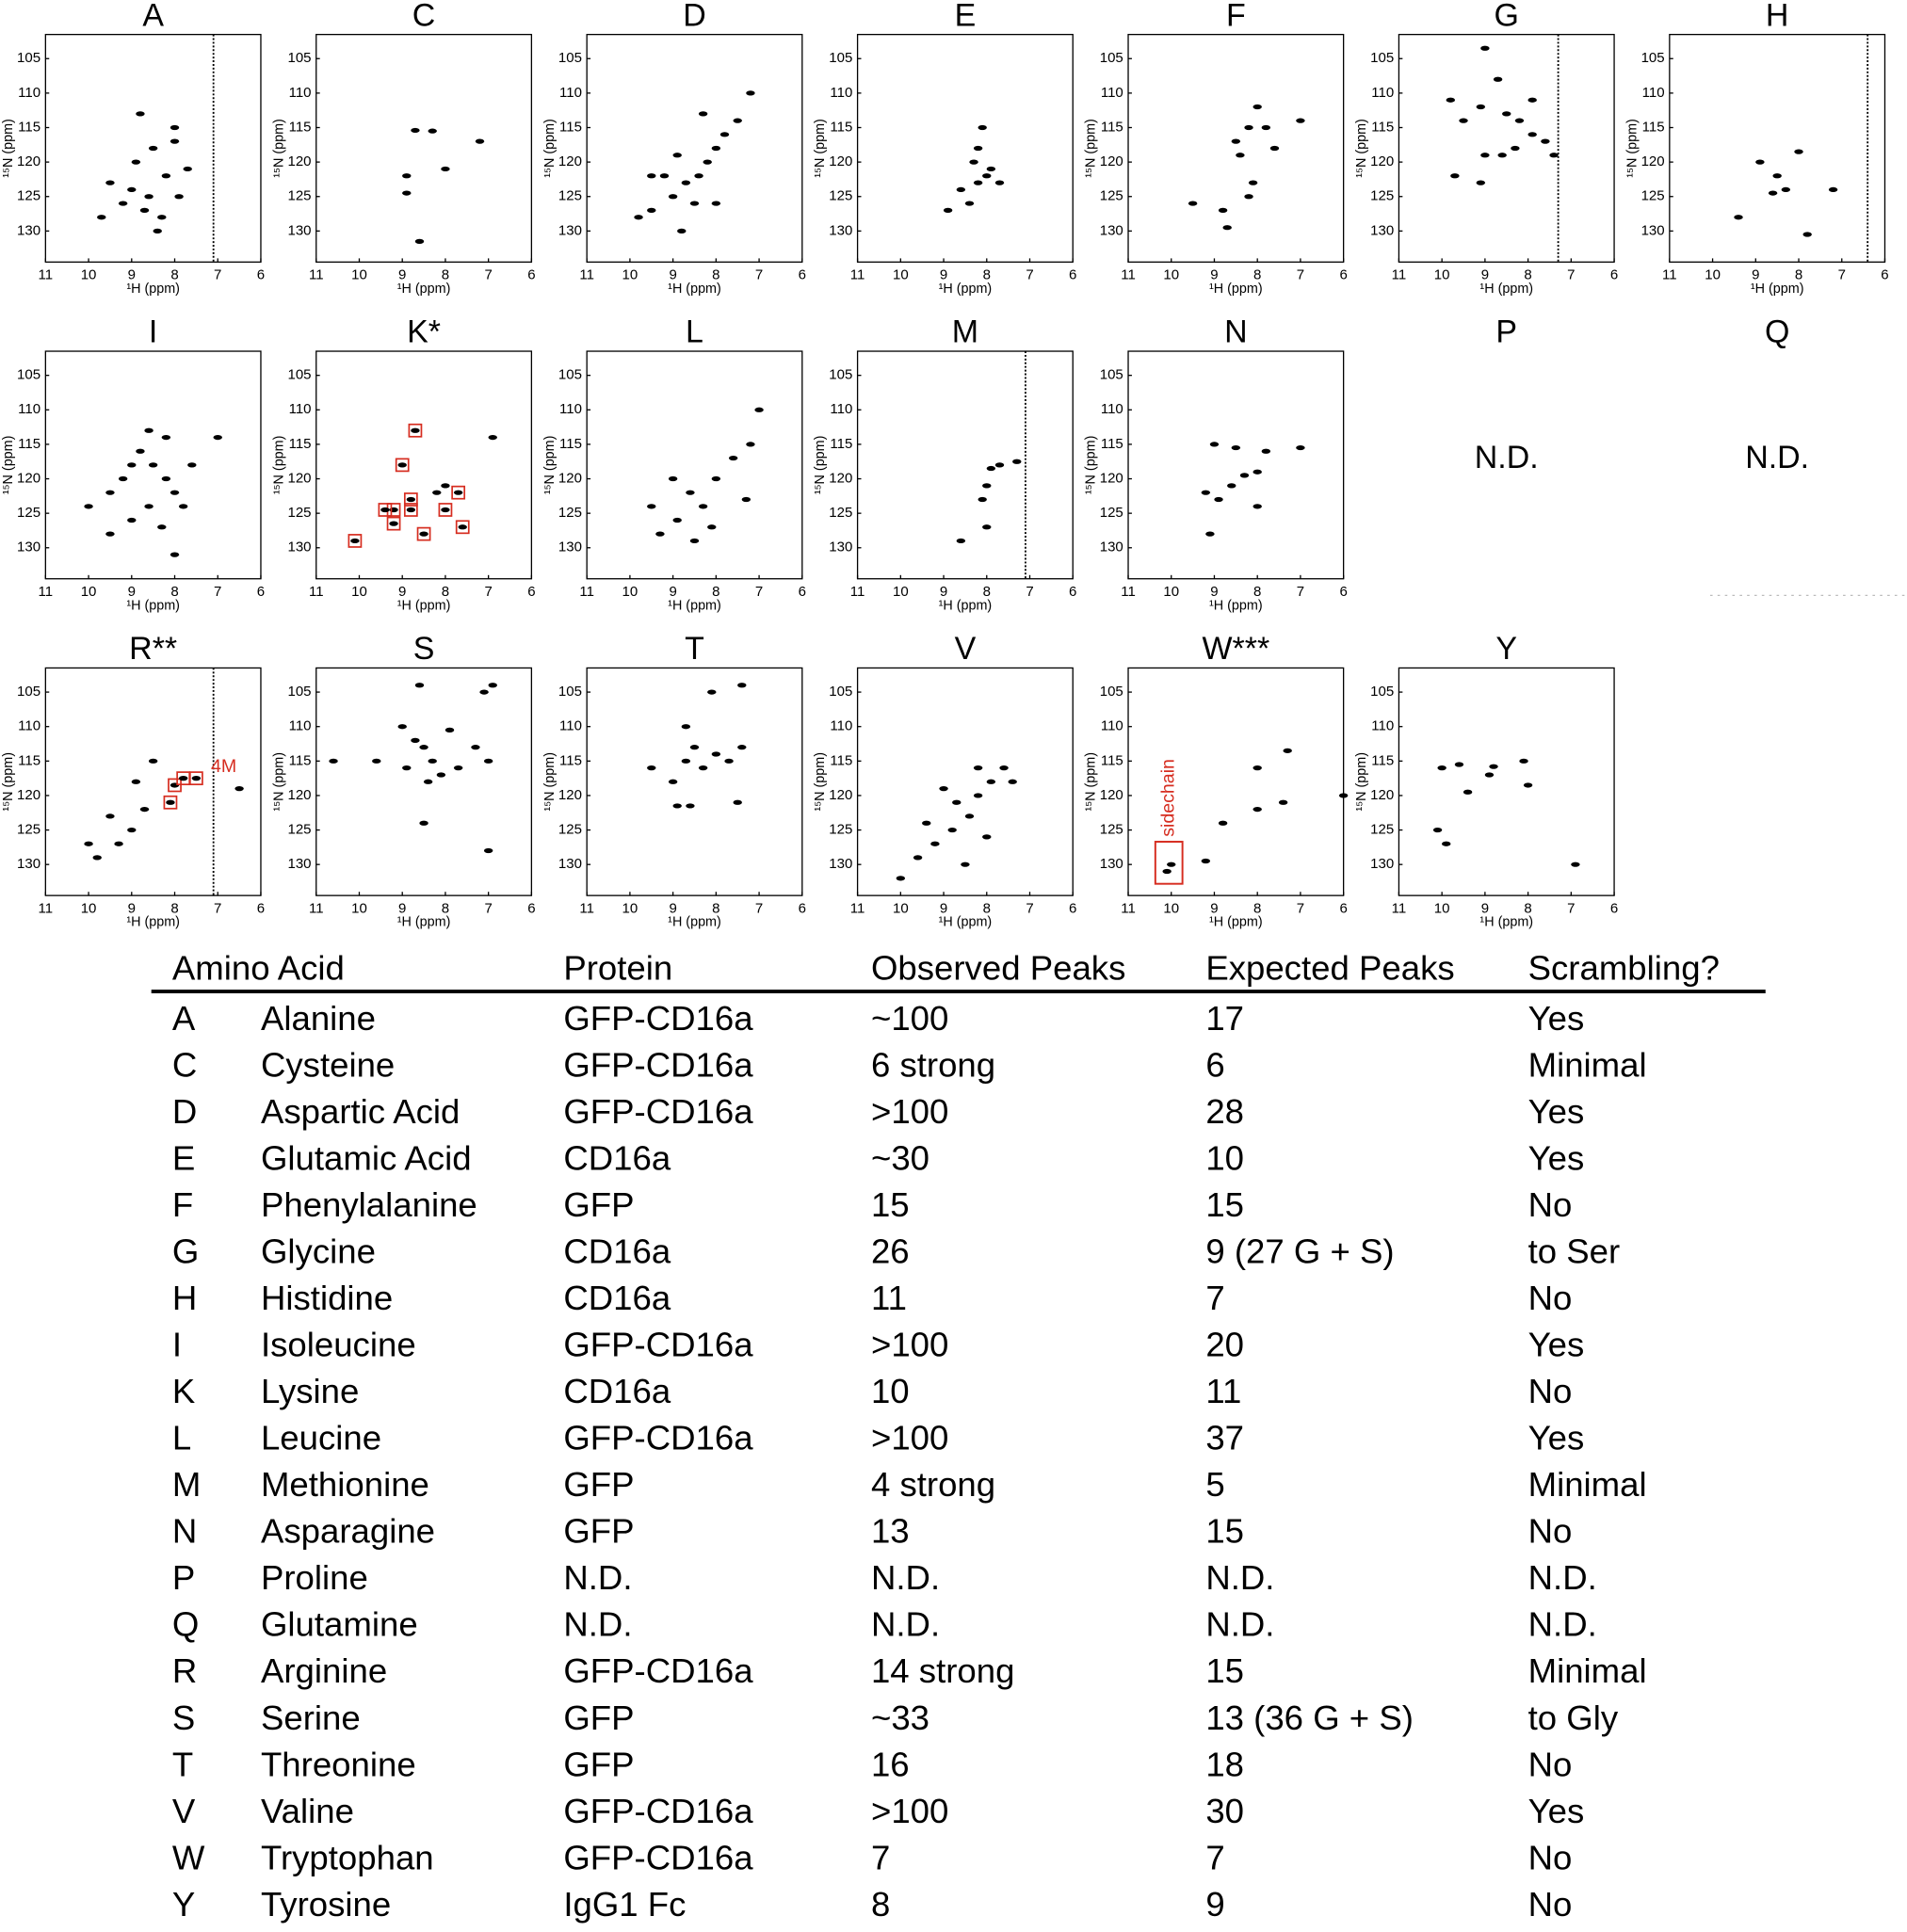 This screenshot has width=1907, height=1932. I want to click on table-cell: ~33, so click(900, 1718).